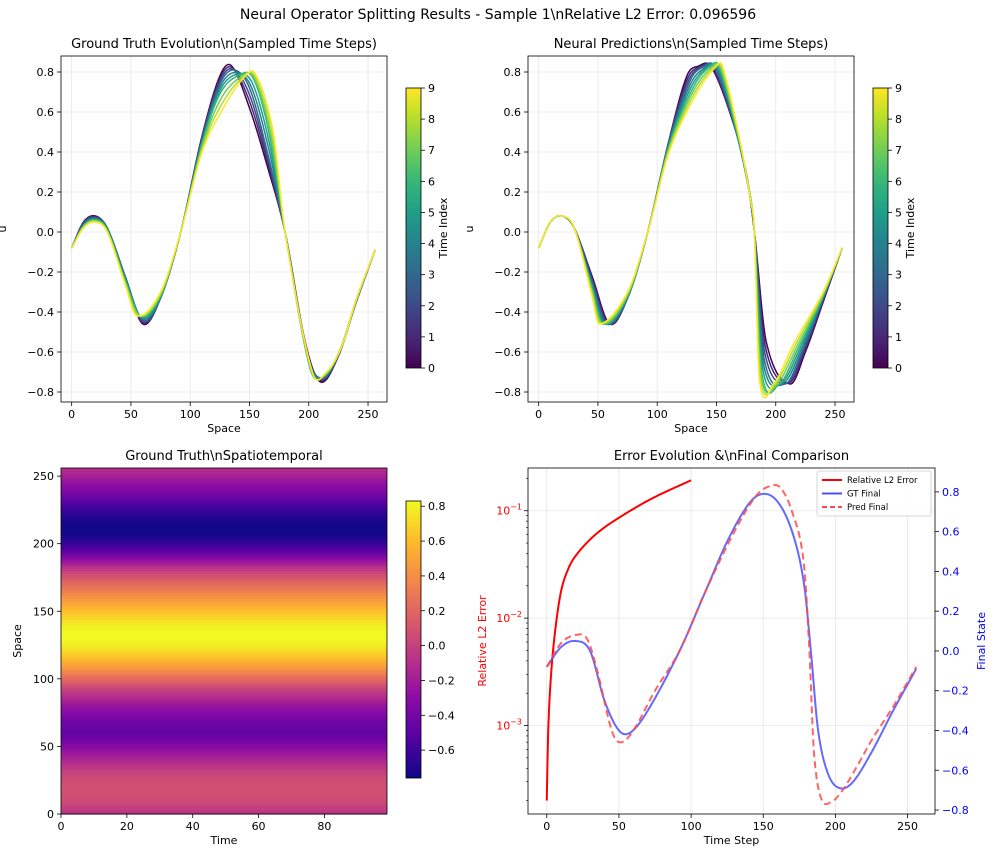 The image size is (996, 858). Describe the element at coordinates (437, 541) in the screenshot. I see `colorbar-tick-label: 0.6` at that location.